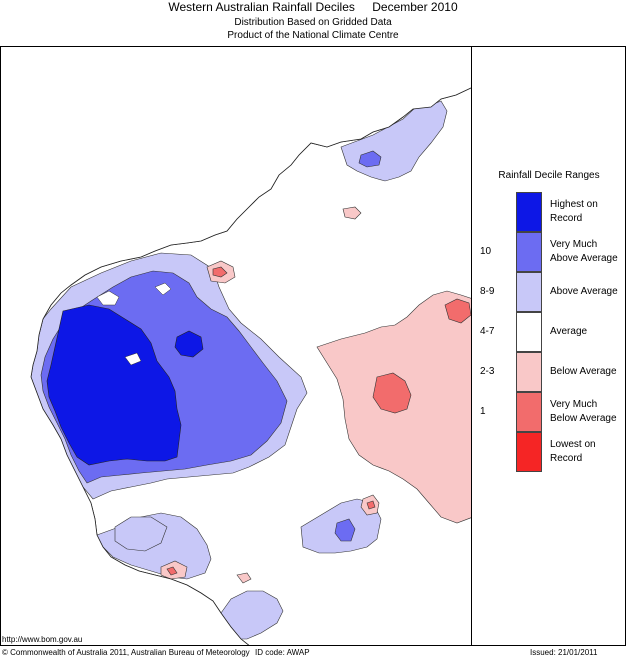 The width and height of the screenshot is (626, 658). What do you see at coordinates (313, 35) in the screenshot?
I see `subtitle-producer: Product of the National Climate Centre` at bounding box center [313, 35].